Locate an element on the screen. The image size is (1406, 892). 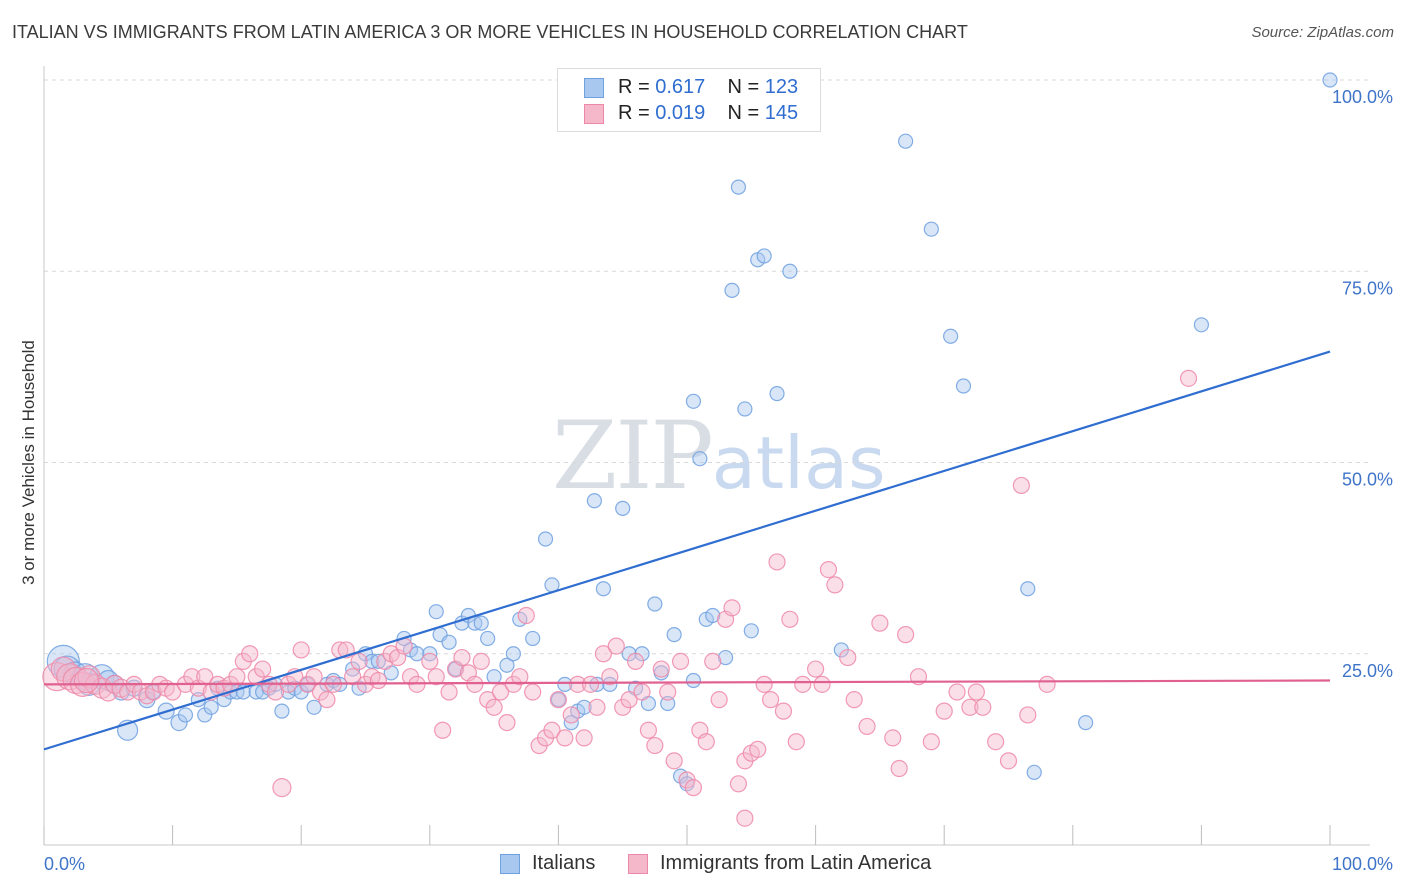
watermark-zip: ZIP is located at coordinates (633, 456).